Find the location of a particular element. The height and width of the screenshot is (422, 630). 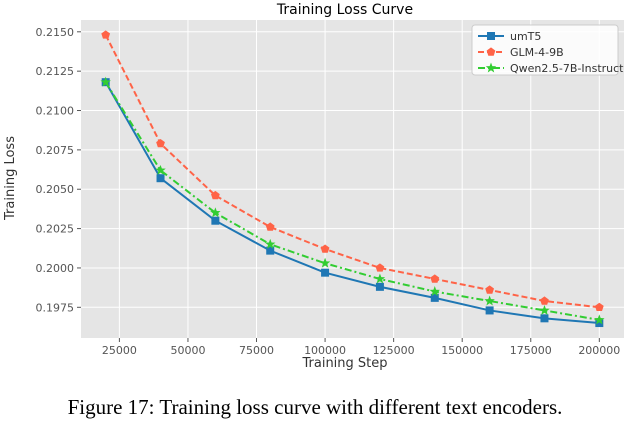

legend-item: GLM-4-9B is located at coordinates (521, 52).